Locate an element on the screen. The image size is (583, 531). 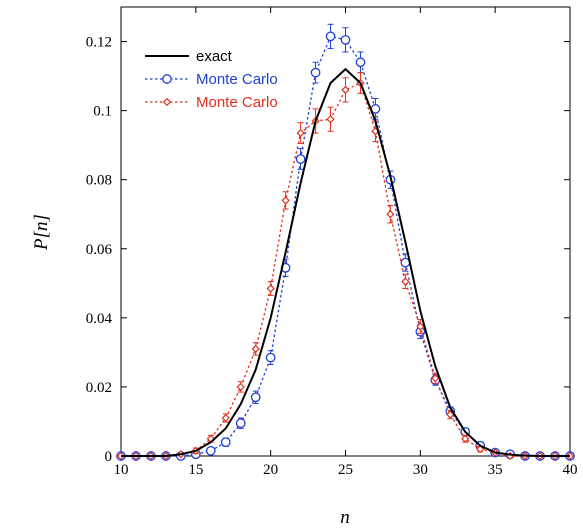
y-tick-label: 0.06 is located at coordinates (99, 250).